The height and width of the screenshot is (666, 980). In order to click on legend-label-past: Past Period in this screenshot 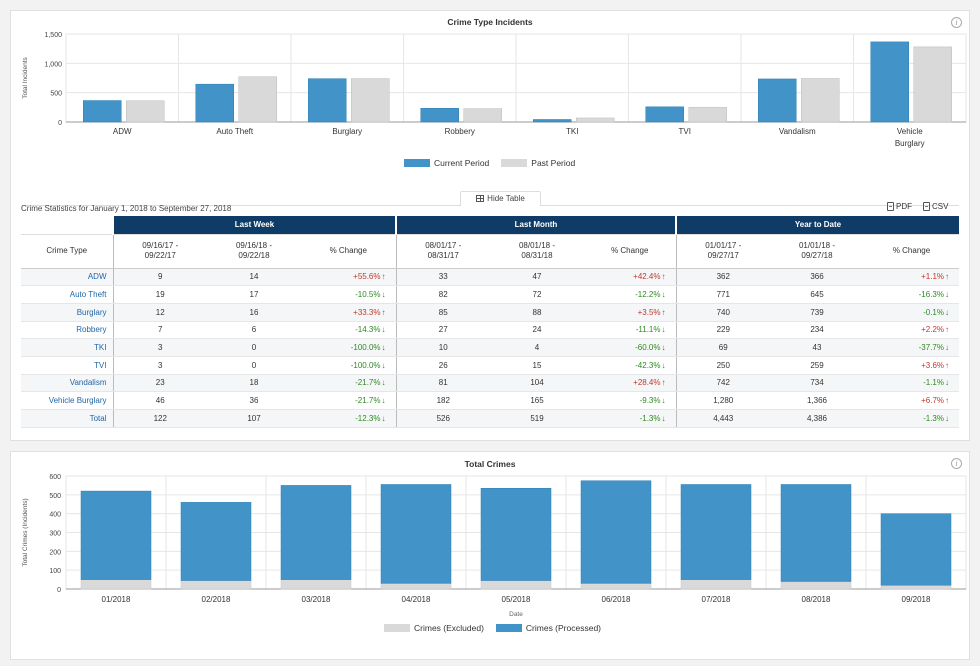, I will do `click(553, 163)`.